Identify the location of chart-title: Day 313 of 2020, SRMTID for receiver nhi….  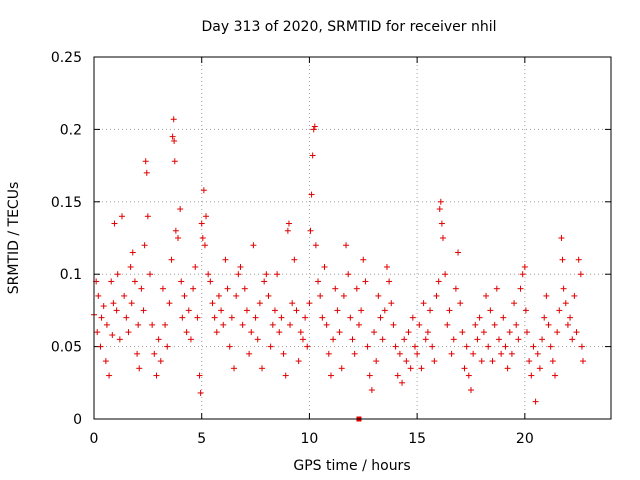
(349, 27).